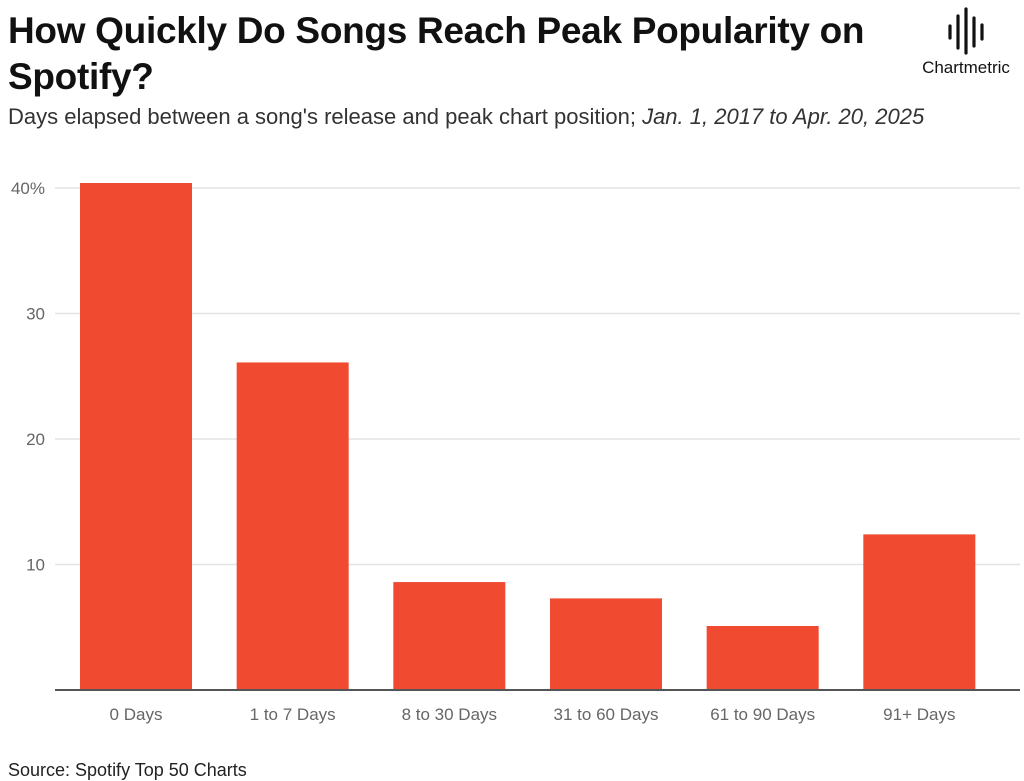 The image size is (1024, 781). Describe the element at coordinates (966, 67) in the screenshot. I see `logo-text: Chartmetric` at that location.